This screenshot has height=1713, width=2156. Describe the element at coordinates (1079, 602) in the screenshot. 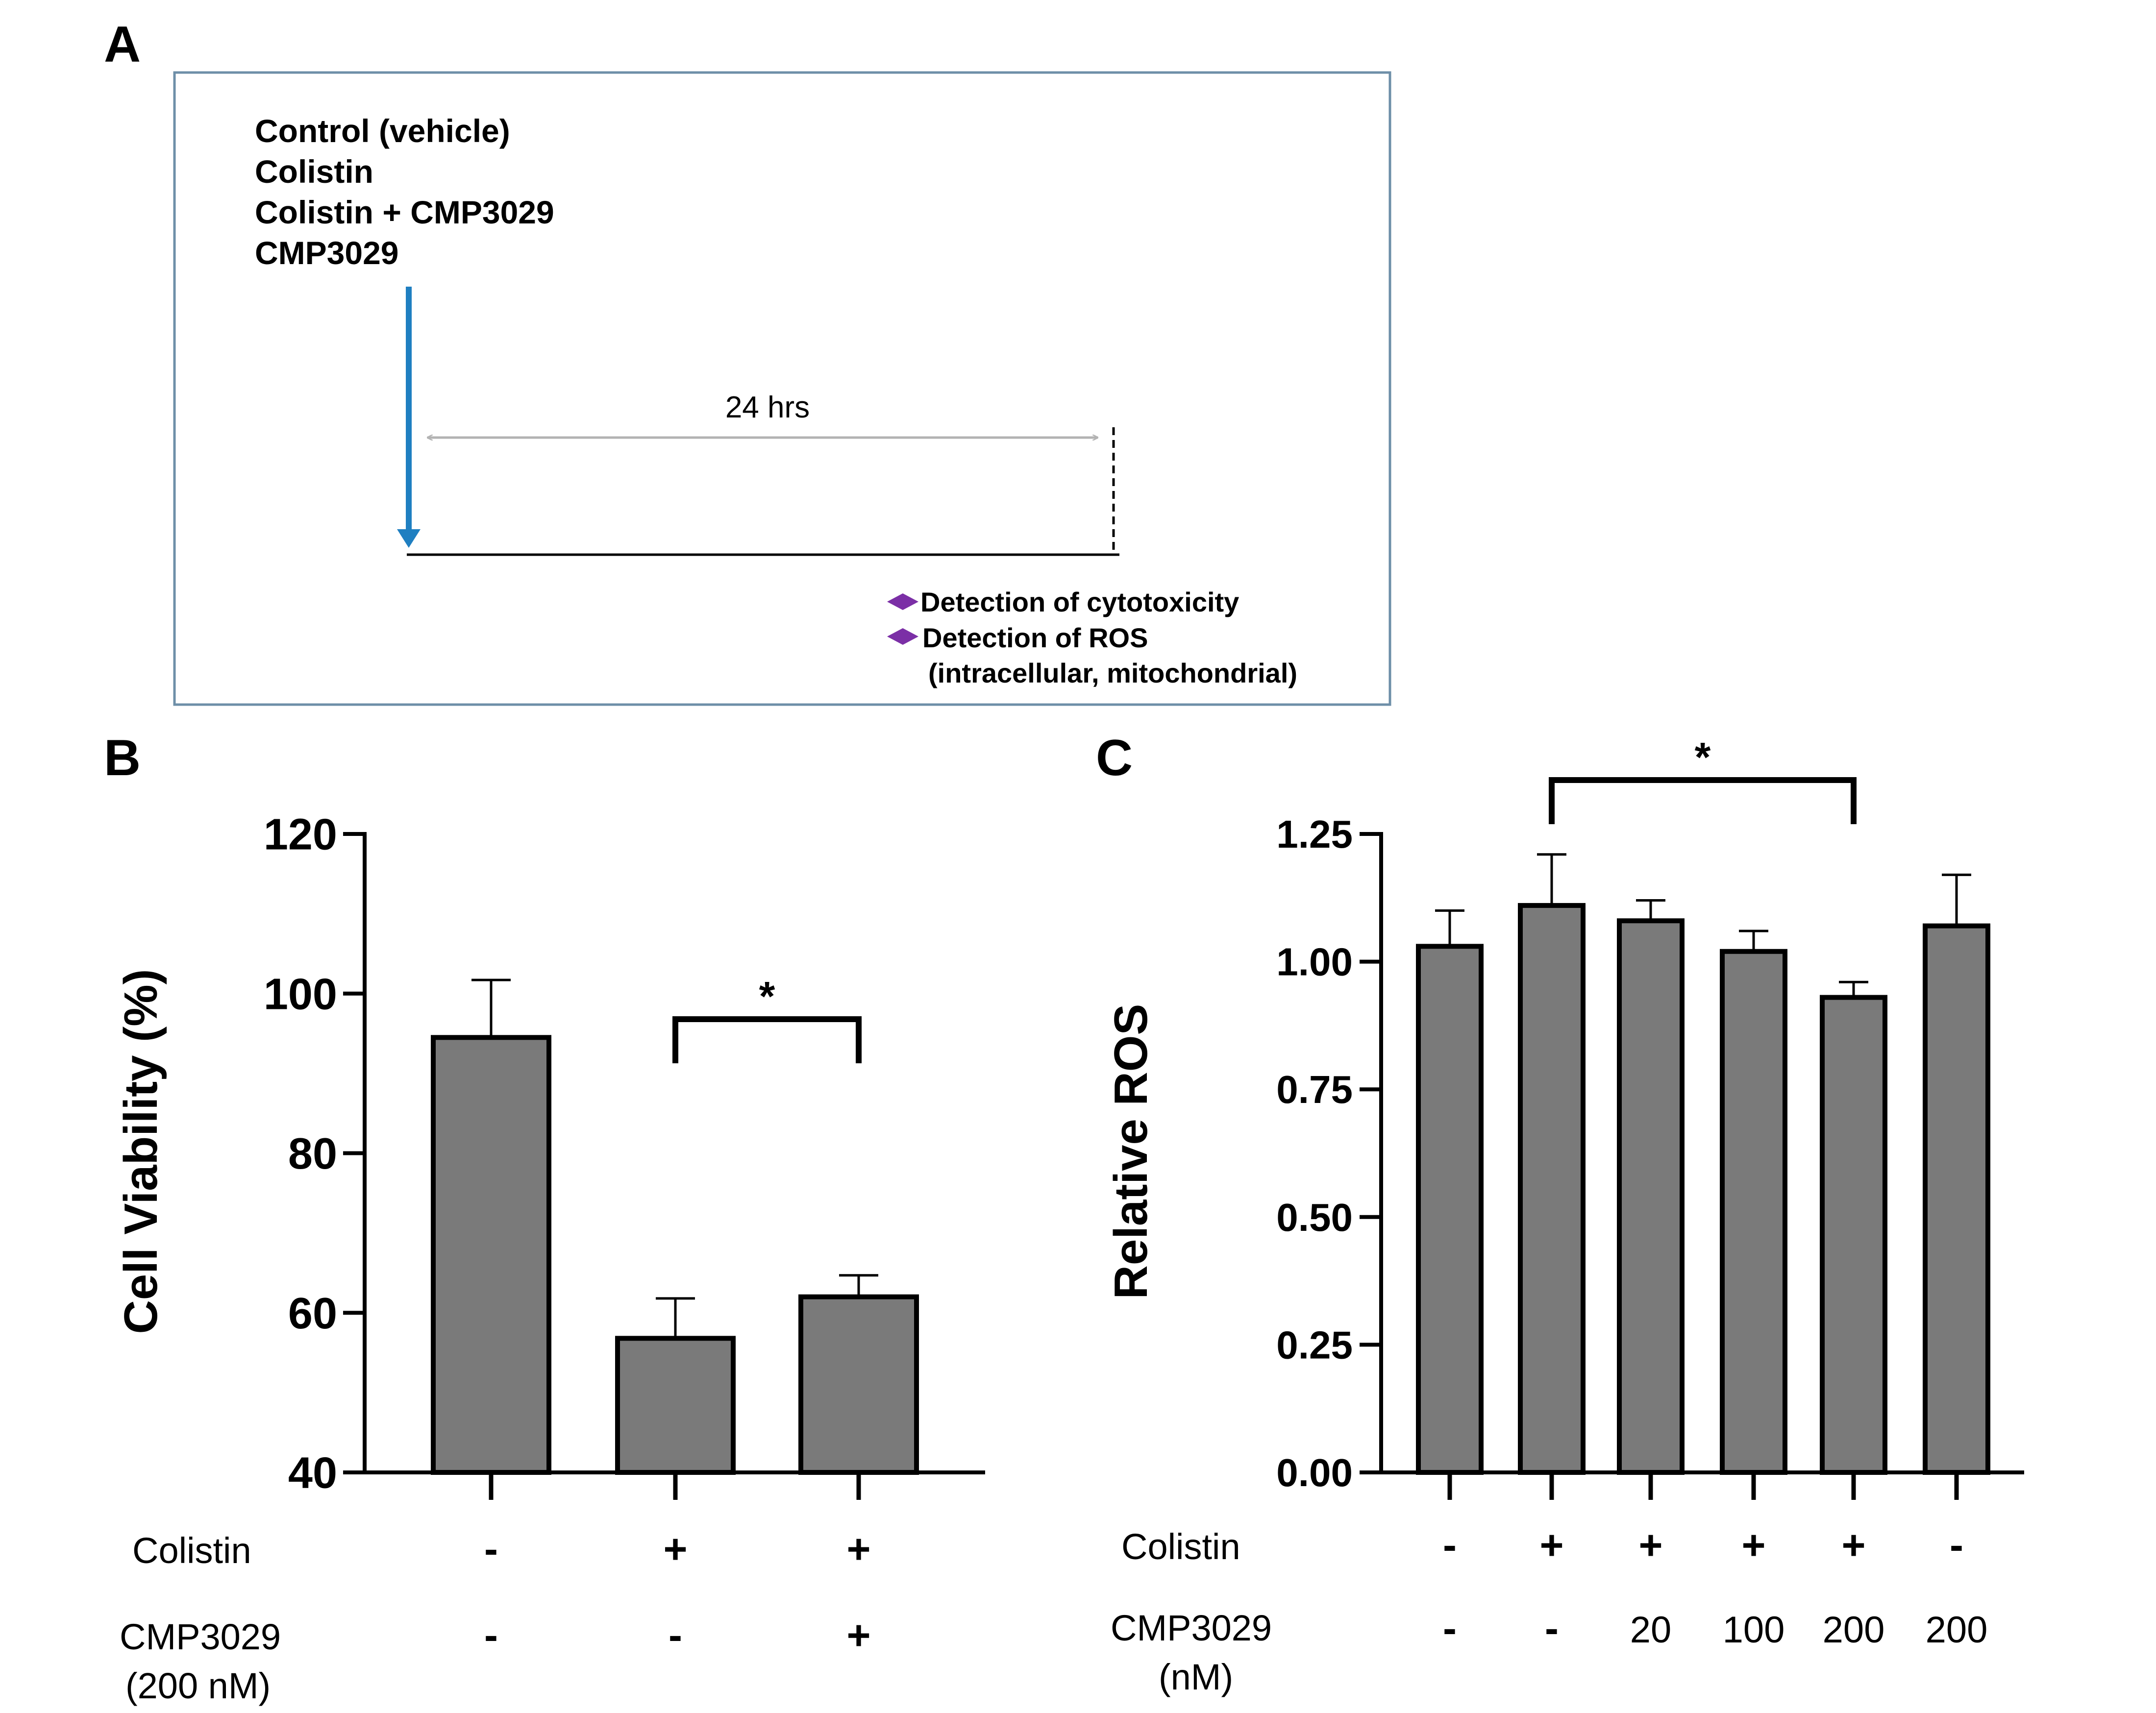

I see `readout-cytotoxicity: Detection of cytotoxicity` at that location.